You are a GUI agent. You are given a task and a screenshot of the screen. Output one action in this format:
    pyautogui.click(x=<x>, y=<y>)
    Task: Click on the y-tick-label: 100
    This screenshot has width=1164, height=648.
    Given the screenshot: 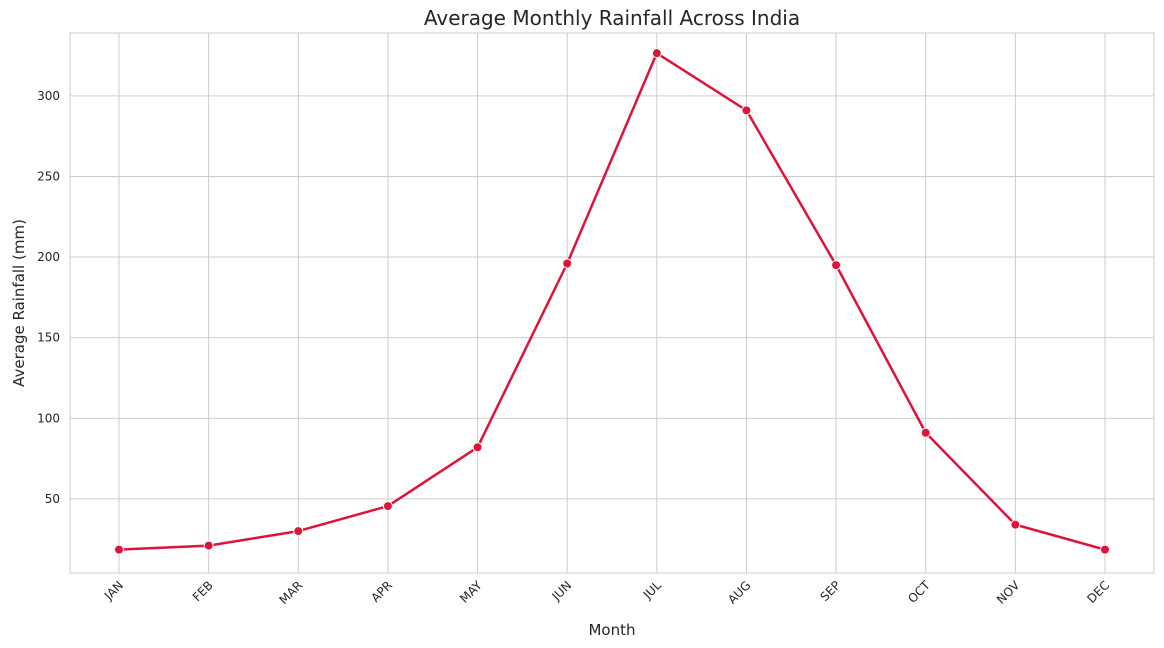 What is the action you would take?
    pyautogui.click(x=48, y=418)
    